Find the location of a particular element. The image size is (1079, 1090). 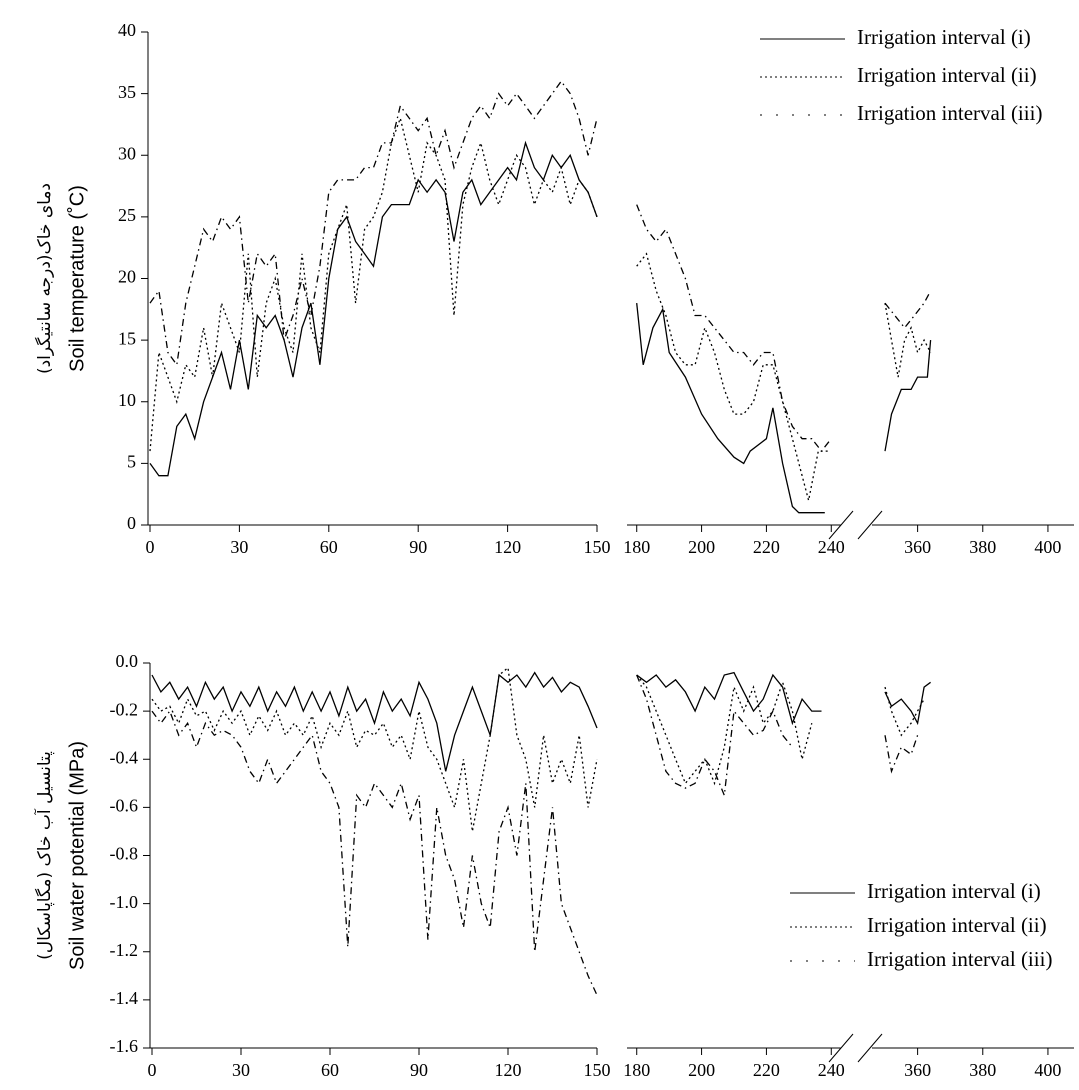

y-tick-label: 25 is located at coordinates (127, 215).